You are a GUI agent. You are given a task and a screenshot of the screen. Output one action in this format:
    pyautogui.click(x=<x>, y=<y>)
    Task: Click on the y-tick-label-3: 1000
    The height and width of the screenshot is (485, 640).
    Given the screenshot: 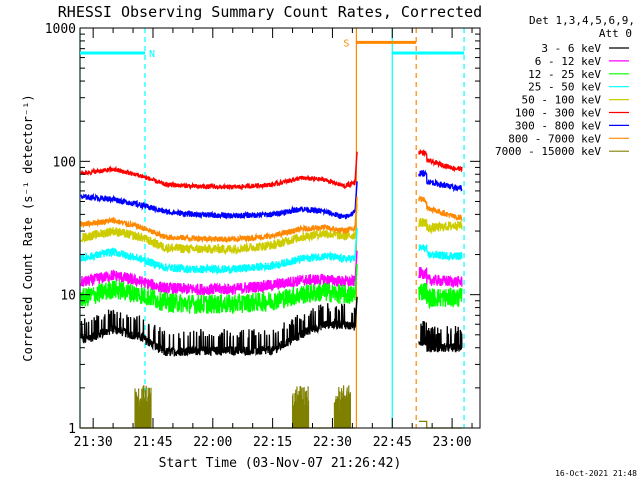 What is the action you would take?
    pyautogui.click(x=60, y=29)
    